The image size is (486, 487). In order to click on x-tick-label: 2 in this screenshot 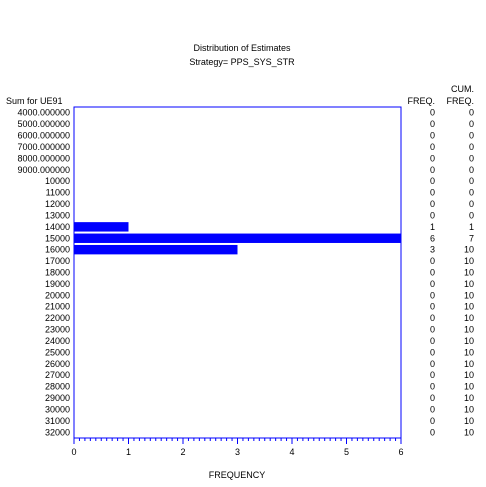, I will do `click(182, 452)`.